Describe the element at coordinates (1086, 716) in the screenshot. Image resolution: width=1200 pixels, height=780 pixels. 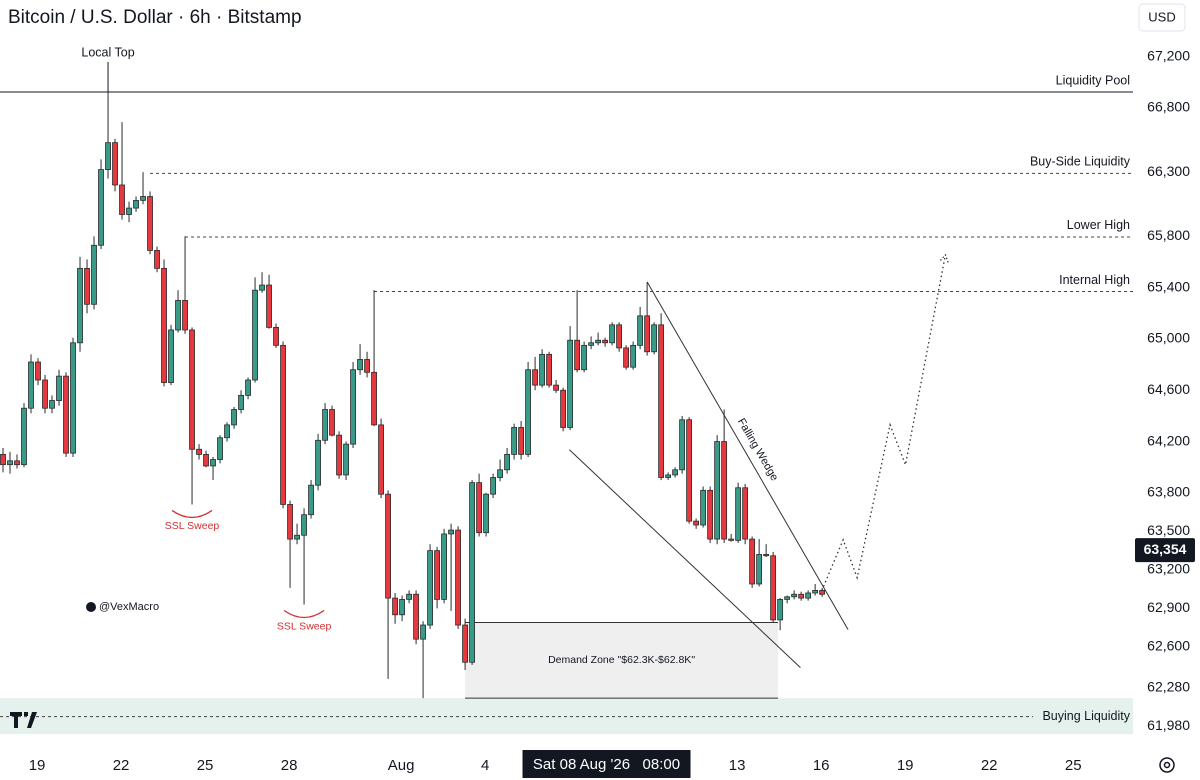
I see `level-label: Buying Liquidity` at that location.